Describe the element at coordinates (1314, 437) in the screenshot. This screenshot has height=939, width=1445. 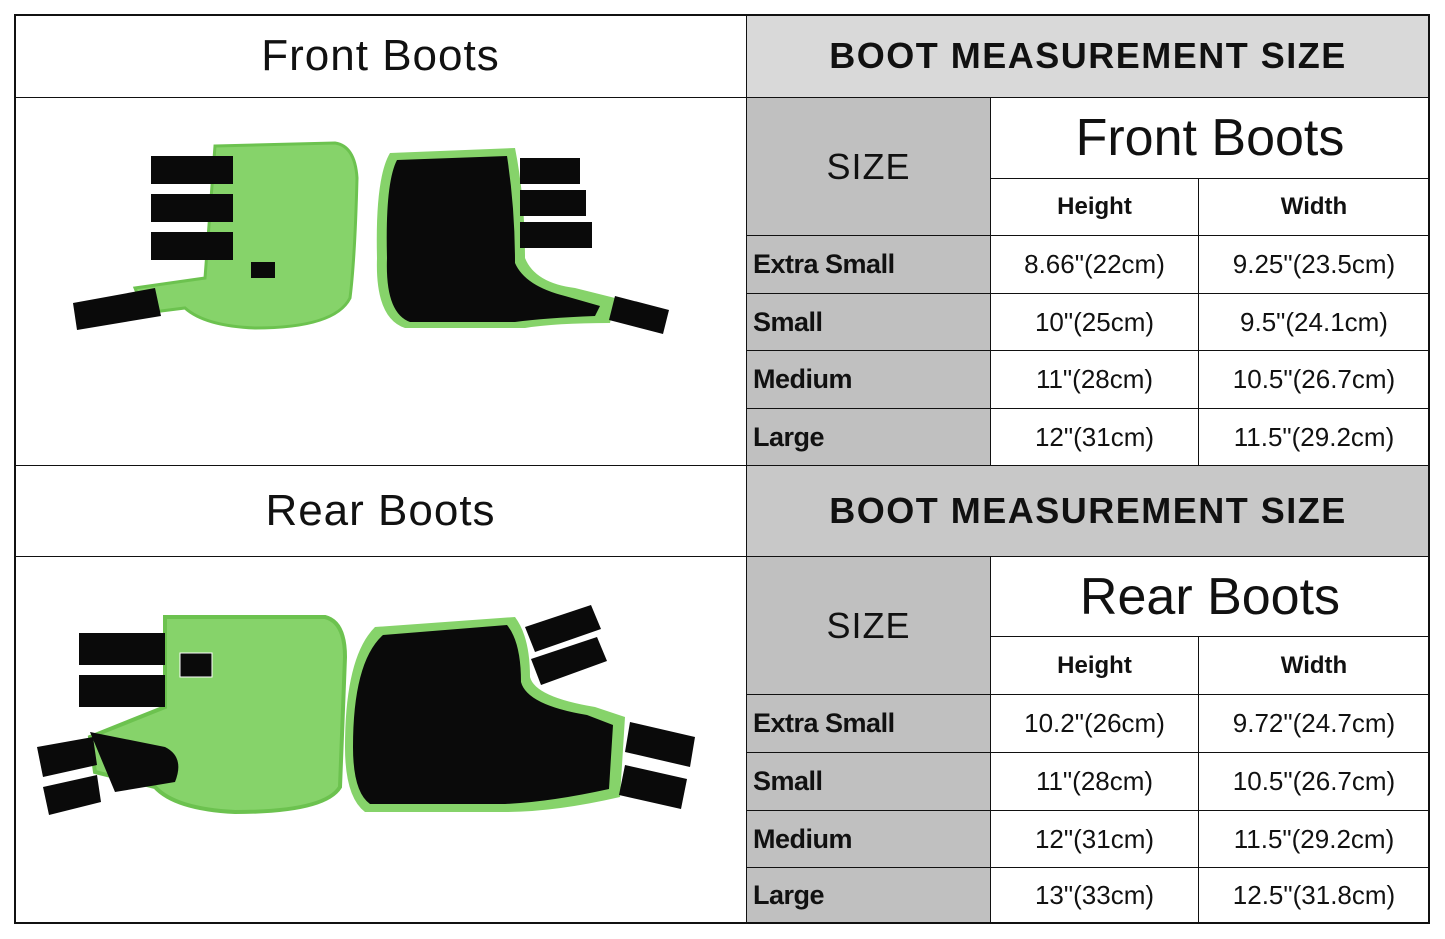
I see `front-row-width: 11.5"(29.2cm)` at that location.